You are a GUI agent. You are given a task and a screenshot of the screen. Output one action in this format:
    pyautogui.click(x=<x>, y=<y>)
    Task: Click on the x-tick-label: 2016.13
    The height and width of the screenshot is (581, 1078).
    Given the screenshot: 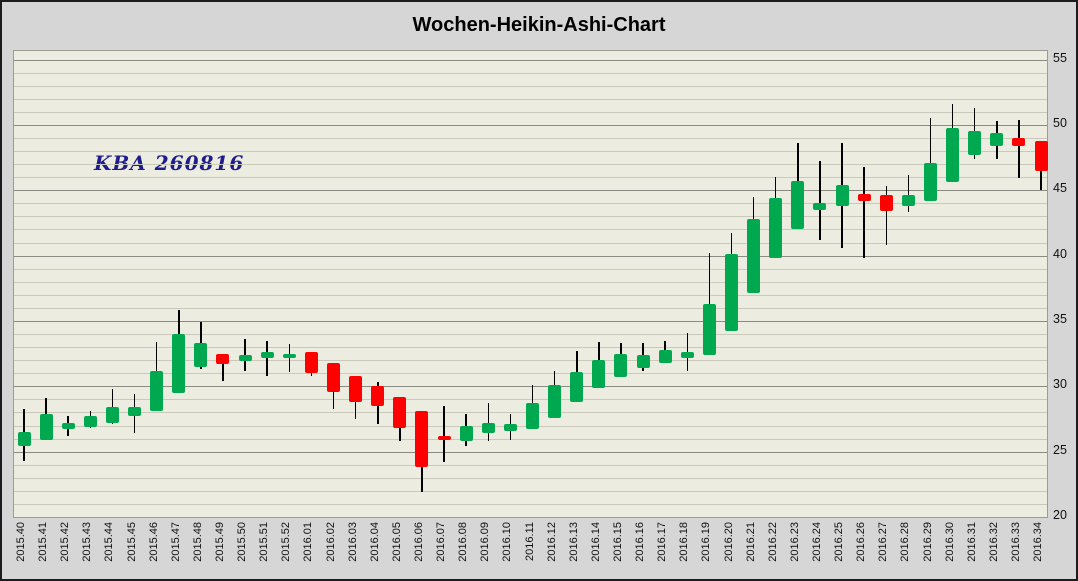 What is the action you would take?
    pyautogui.click(x=573, y=542)
    